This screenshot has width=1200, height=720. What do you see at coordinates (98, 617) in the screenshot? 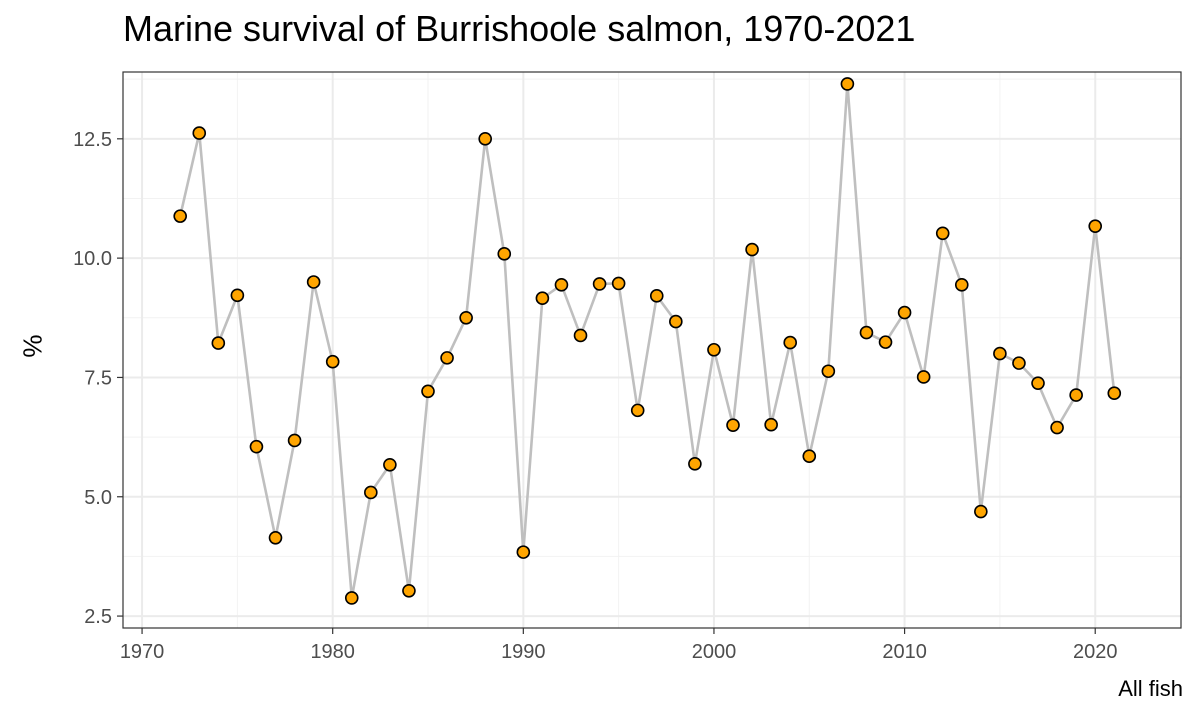
I see `y-tick-label: 2.5` at bounding box center [98, 617].